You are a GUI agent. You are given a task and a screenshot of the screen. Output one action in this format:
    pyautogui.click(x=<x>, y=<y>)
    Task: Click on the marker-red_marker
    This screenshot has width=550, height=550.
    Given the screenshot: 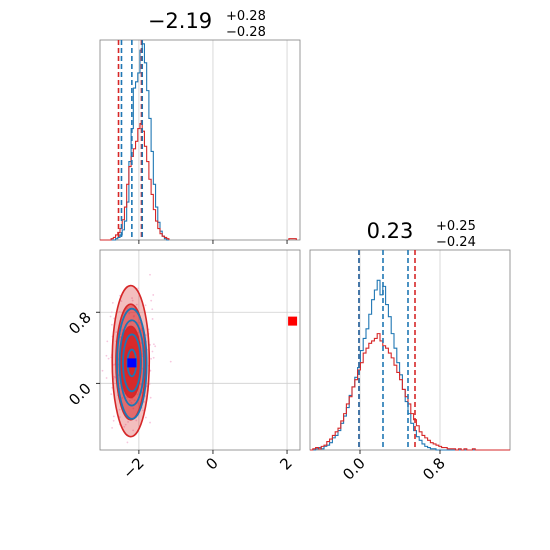 What is the action you would take?
    pyautogui.click(x=293, y=321)
    